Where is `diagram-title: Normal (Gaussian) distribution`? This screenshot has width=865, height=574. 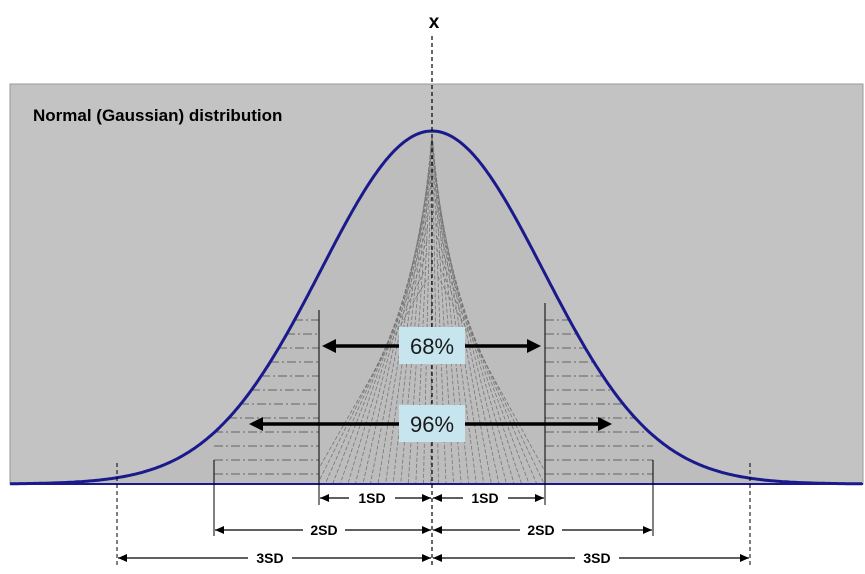
diagram-title: Normal (Gaussian) distribution is located at coordinates (157, 115).